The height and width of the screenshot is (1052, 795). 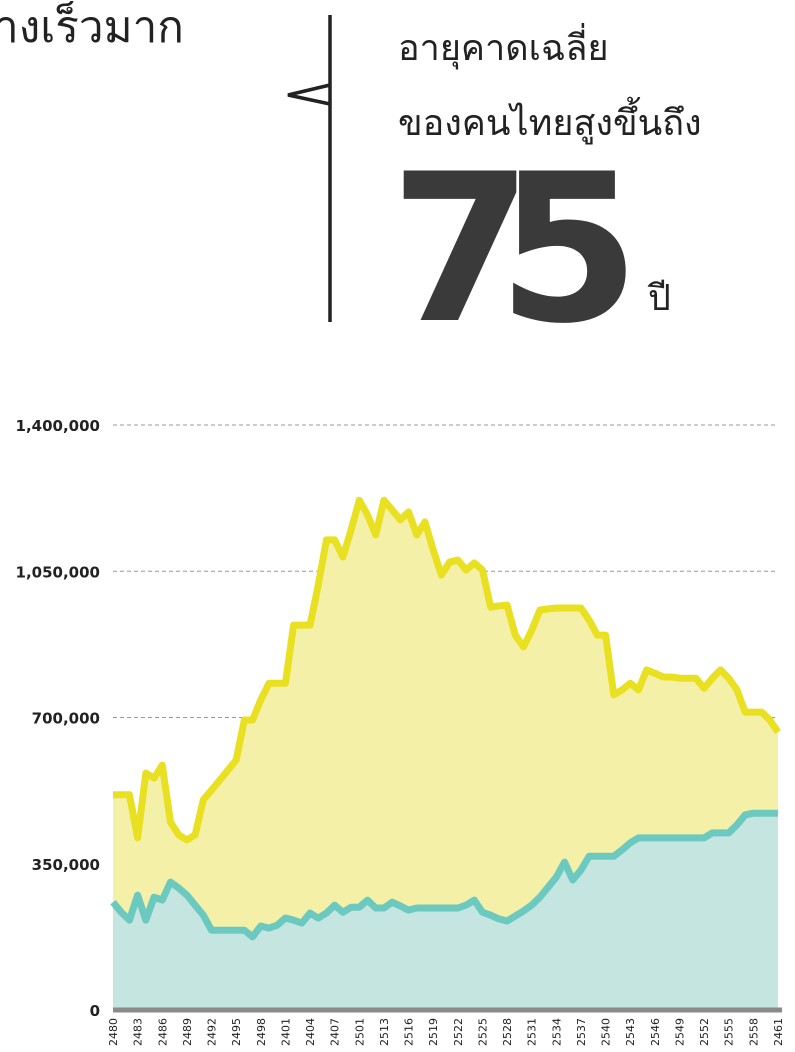 I want to click on x-tick-label: 2483, so click(x=138, y=1032).